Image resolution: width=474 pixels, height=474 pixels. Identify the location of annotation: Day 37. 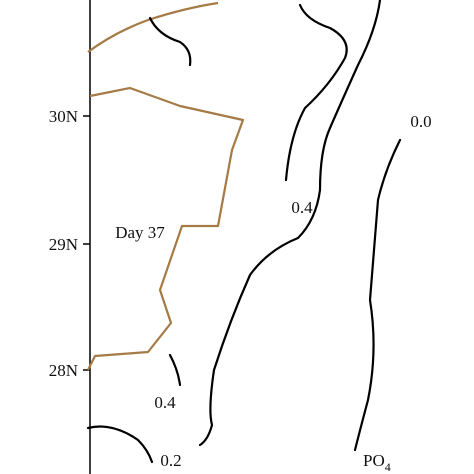
(140, 232).